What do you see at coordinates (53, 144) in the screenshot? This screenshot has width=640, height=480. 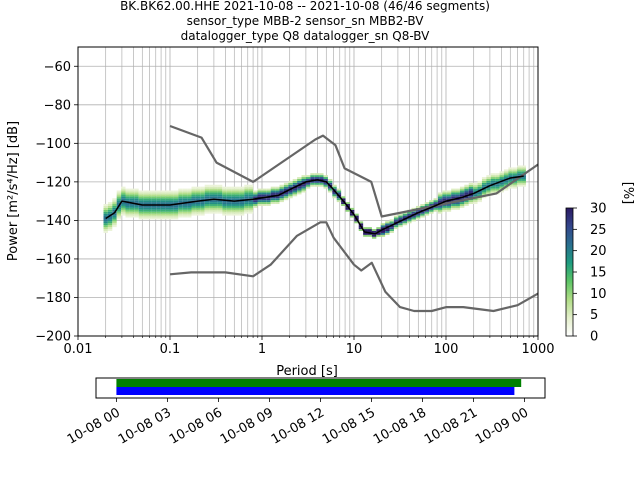 I see `y-tick-label: −100` at bounding box center [53, 144].